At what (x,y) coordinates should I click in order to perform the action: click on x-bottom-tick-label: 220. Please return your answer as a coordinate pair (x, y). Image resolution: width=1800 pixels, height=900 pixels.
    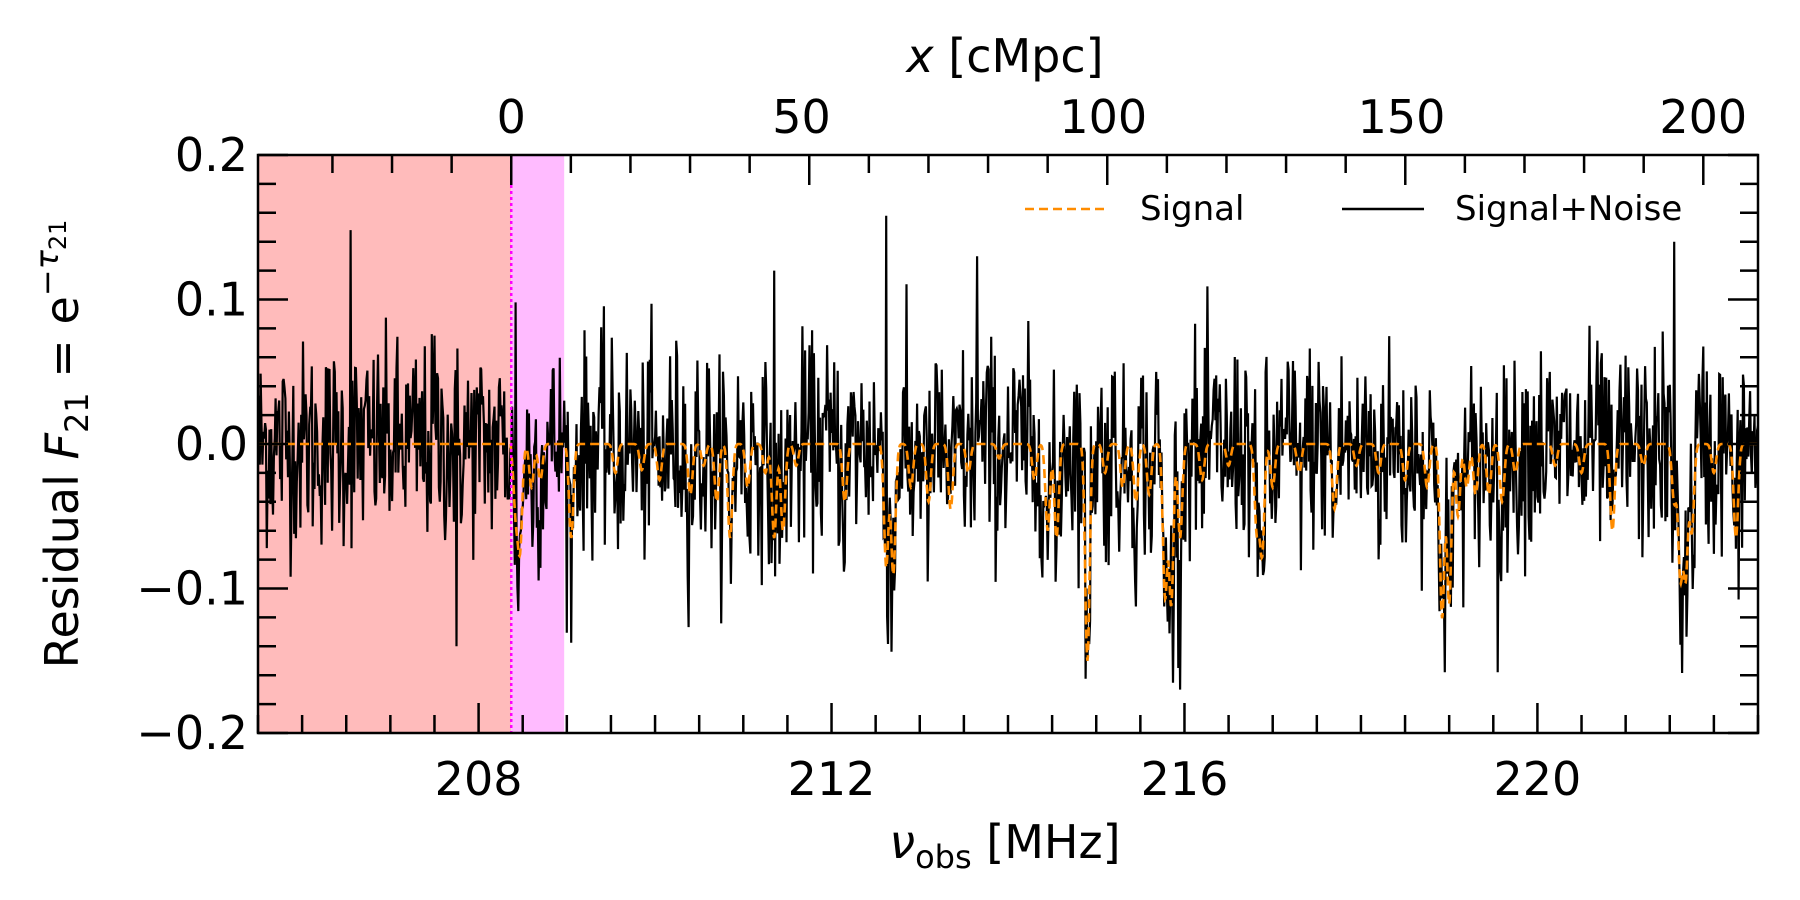
    Looking at the image, I should click on (1538, 779).